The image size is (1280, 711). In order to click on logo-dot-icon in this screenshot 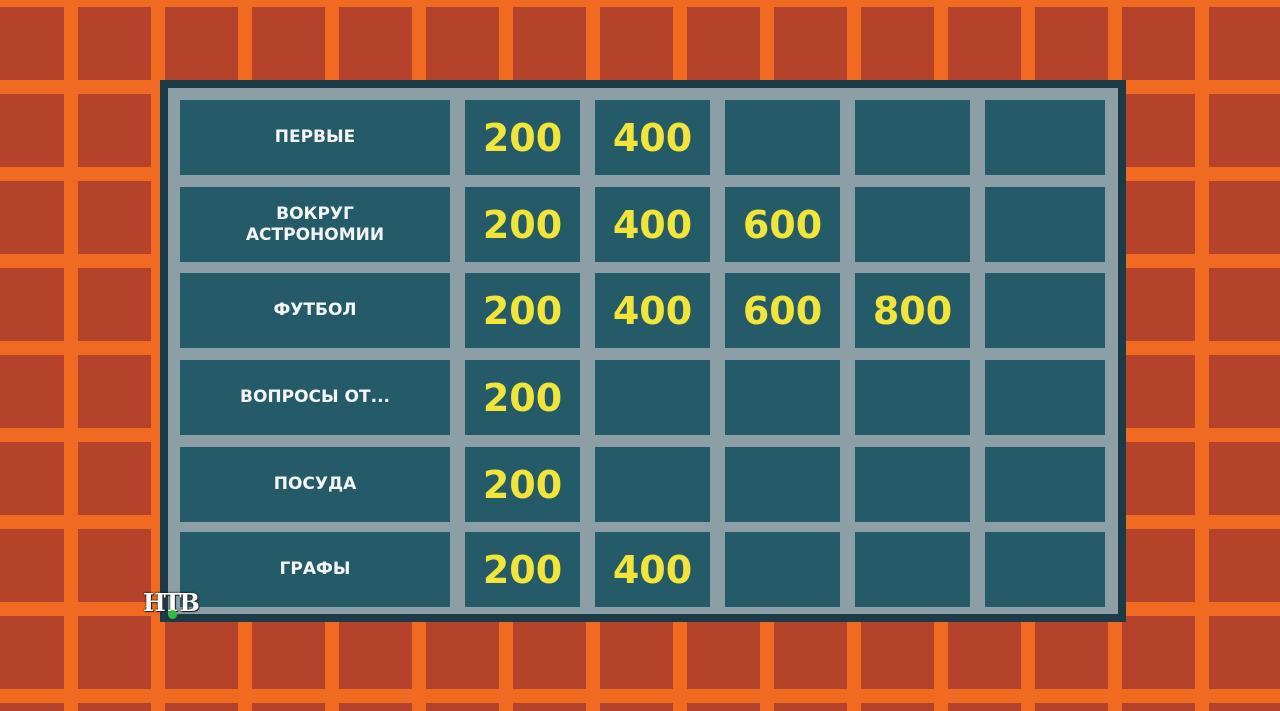, I will do `click(172, 614)`.